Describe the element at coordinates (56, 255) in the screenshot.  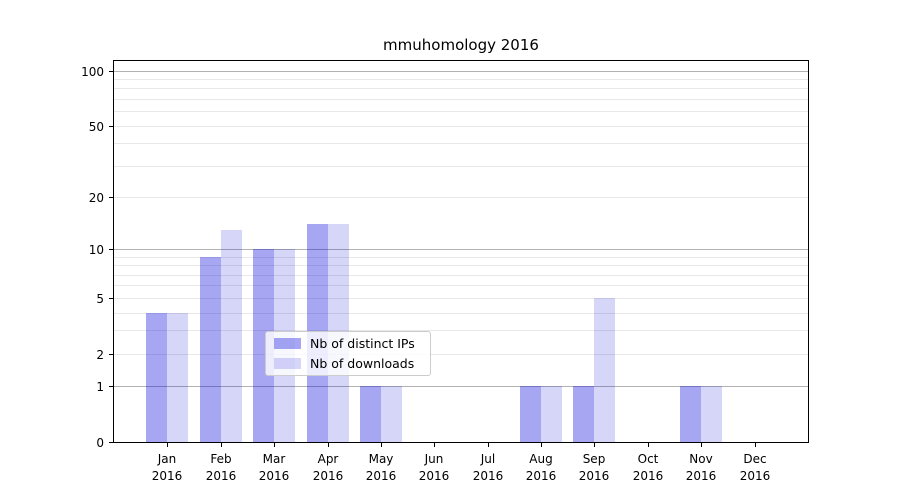
I see `y-axis: 0 1 2 5 10 20 50 100` at that location.